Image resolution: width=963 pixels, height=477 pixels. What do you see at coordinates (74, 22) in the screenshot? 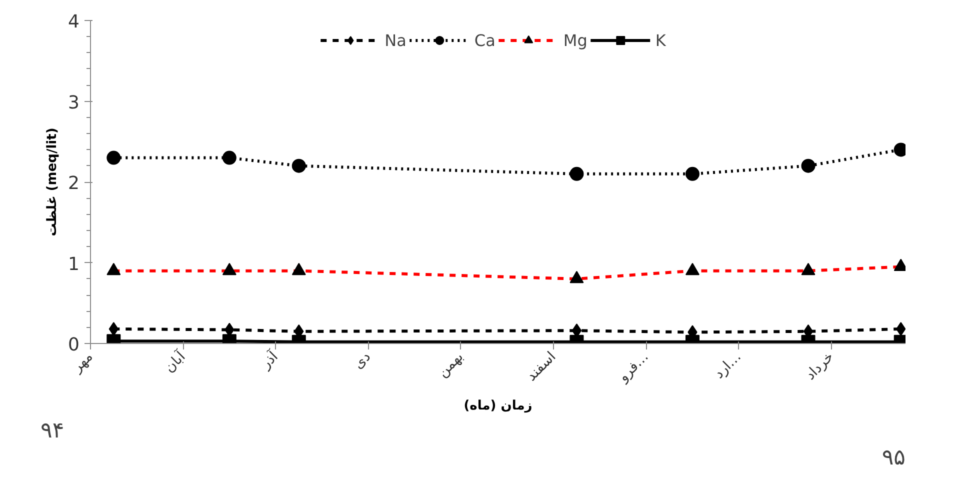
I see `y-tick-label: 4` at bounding box center [74, 22].